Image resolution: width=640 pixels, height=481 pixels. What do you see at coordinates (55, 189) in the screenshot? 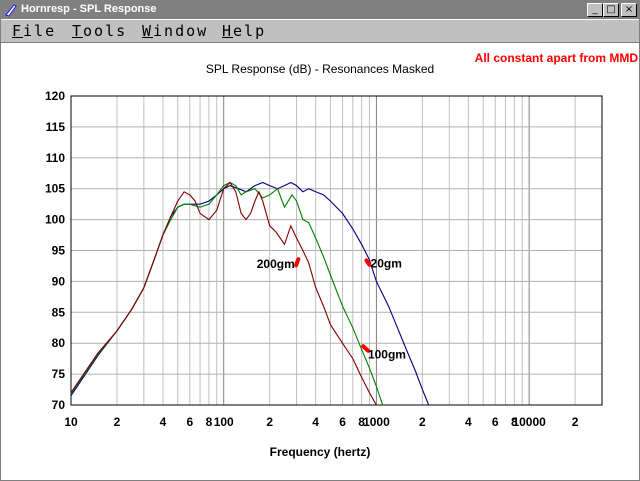
I see `y-tick-label: 105` at bounding box center [55, 189].